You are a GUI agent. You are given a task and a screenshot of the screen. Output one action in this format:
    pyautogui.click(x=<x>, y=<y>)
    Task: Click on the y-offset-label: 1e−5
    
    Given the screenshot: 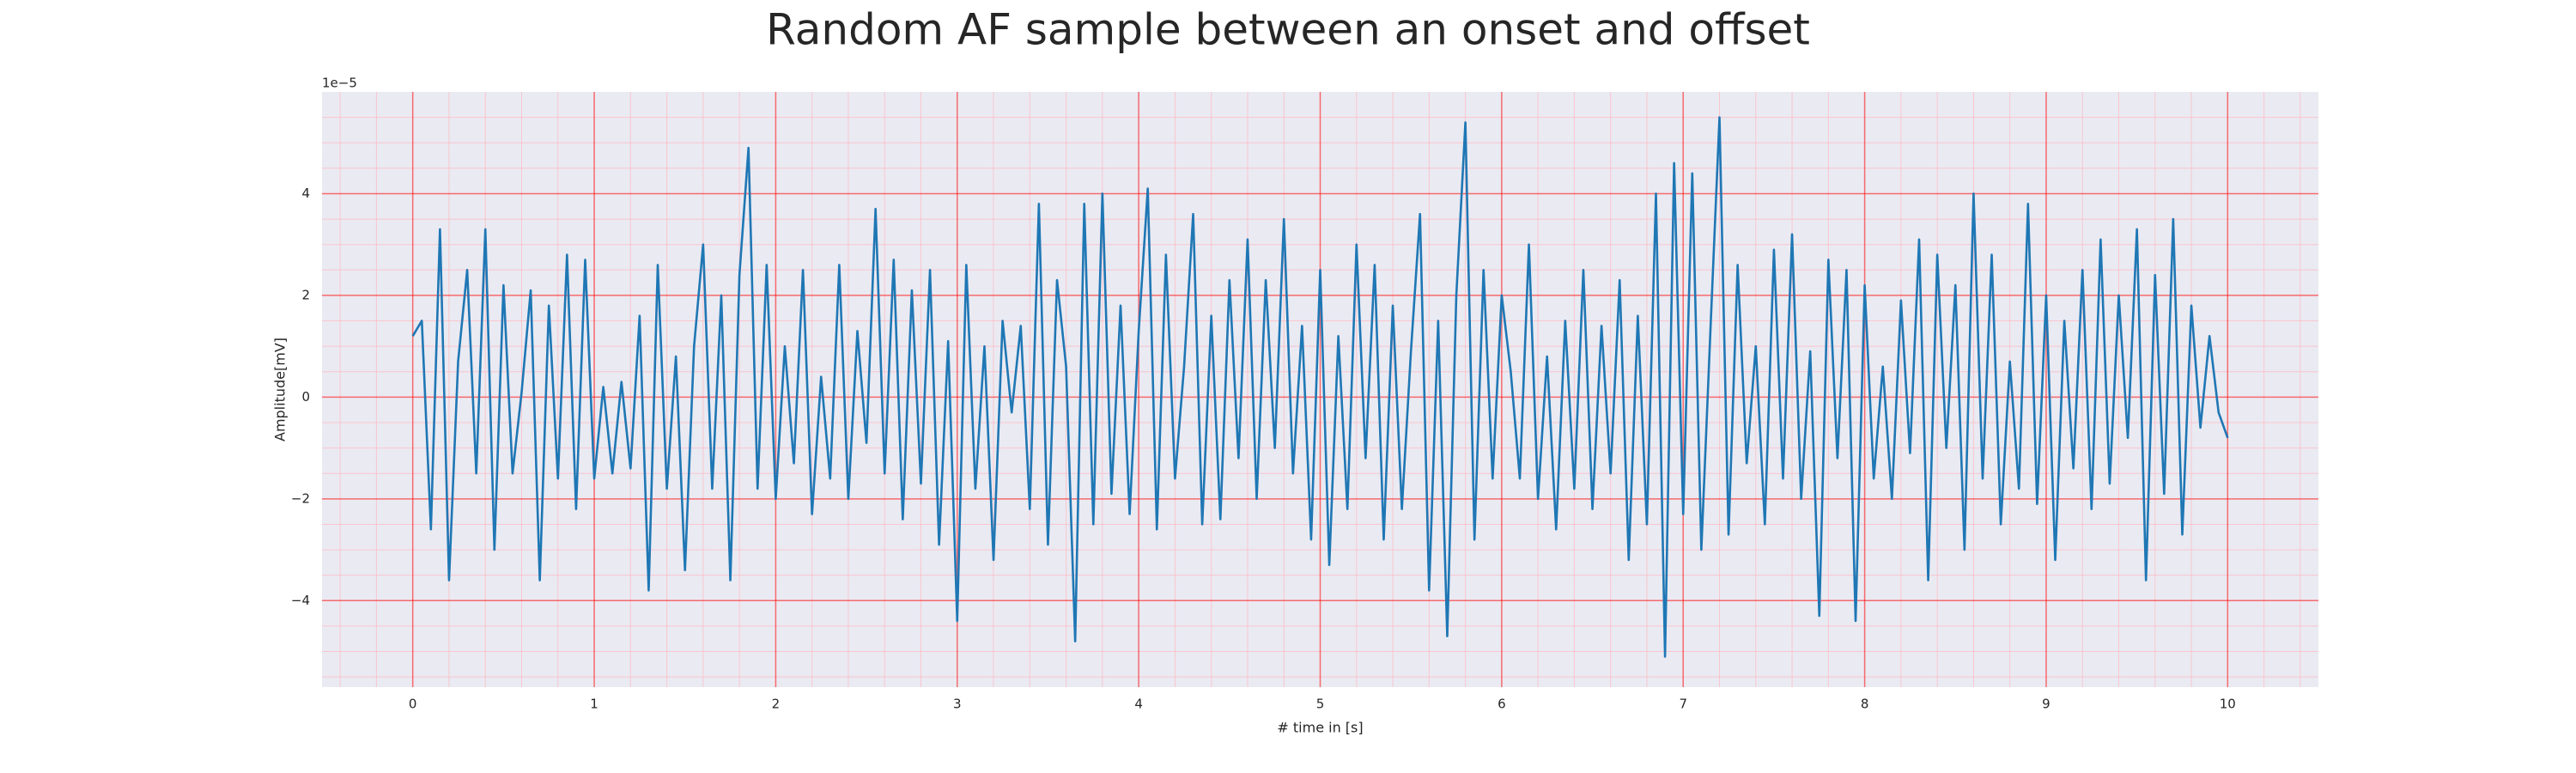 What is the action you would take?
    pyautogui.click(x=339, y=83)
    